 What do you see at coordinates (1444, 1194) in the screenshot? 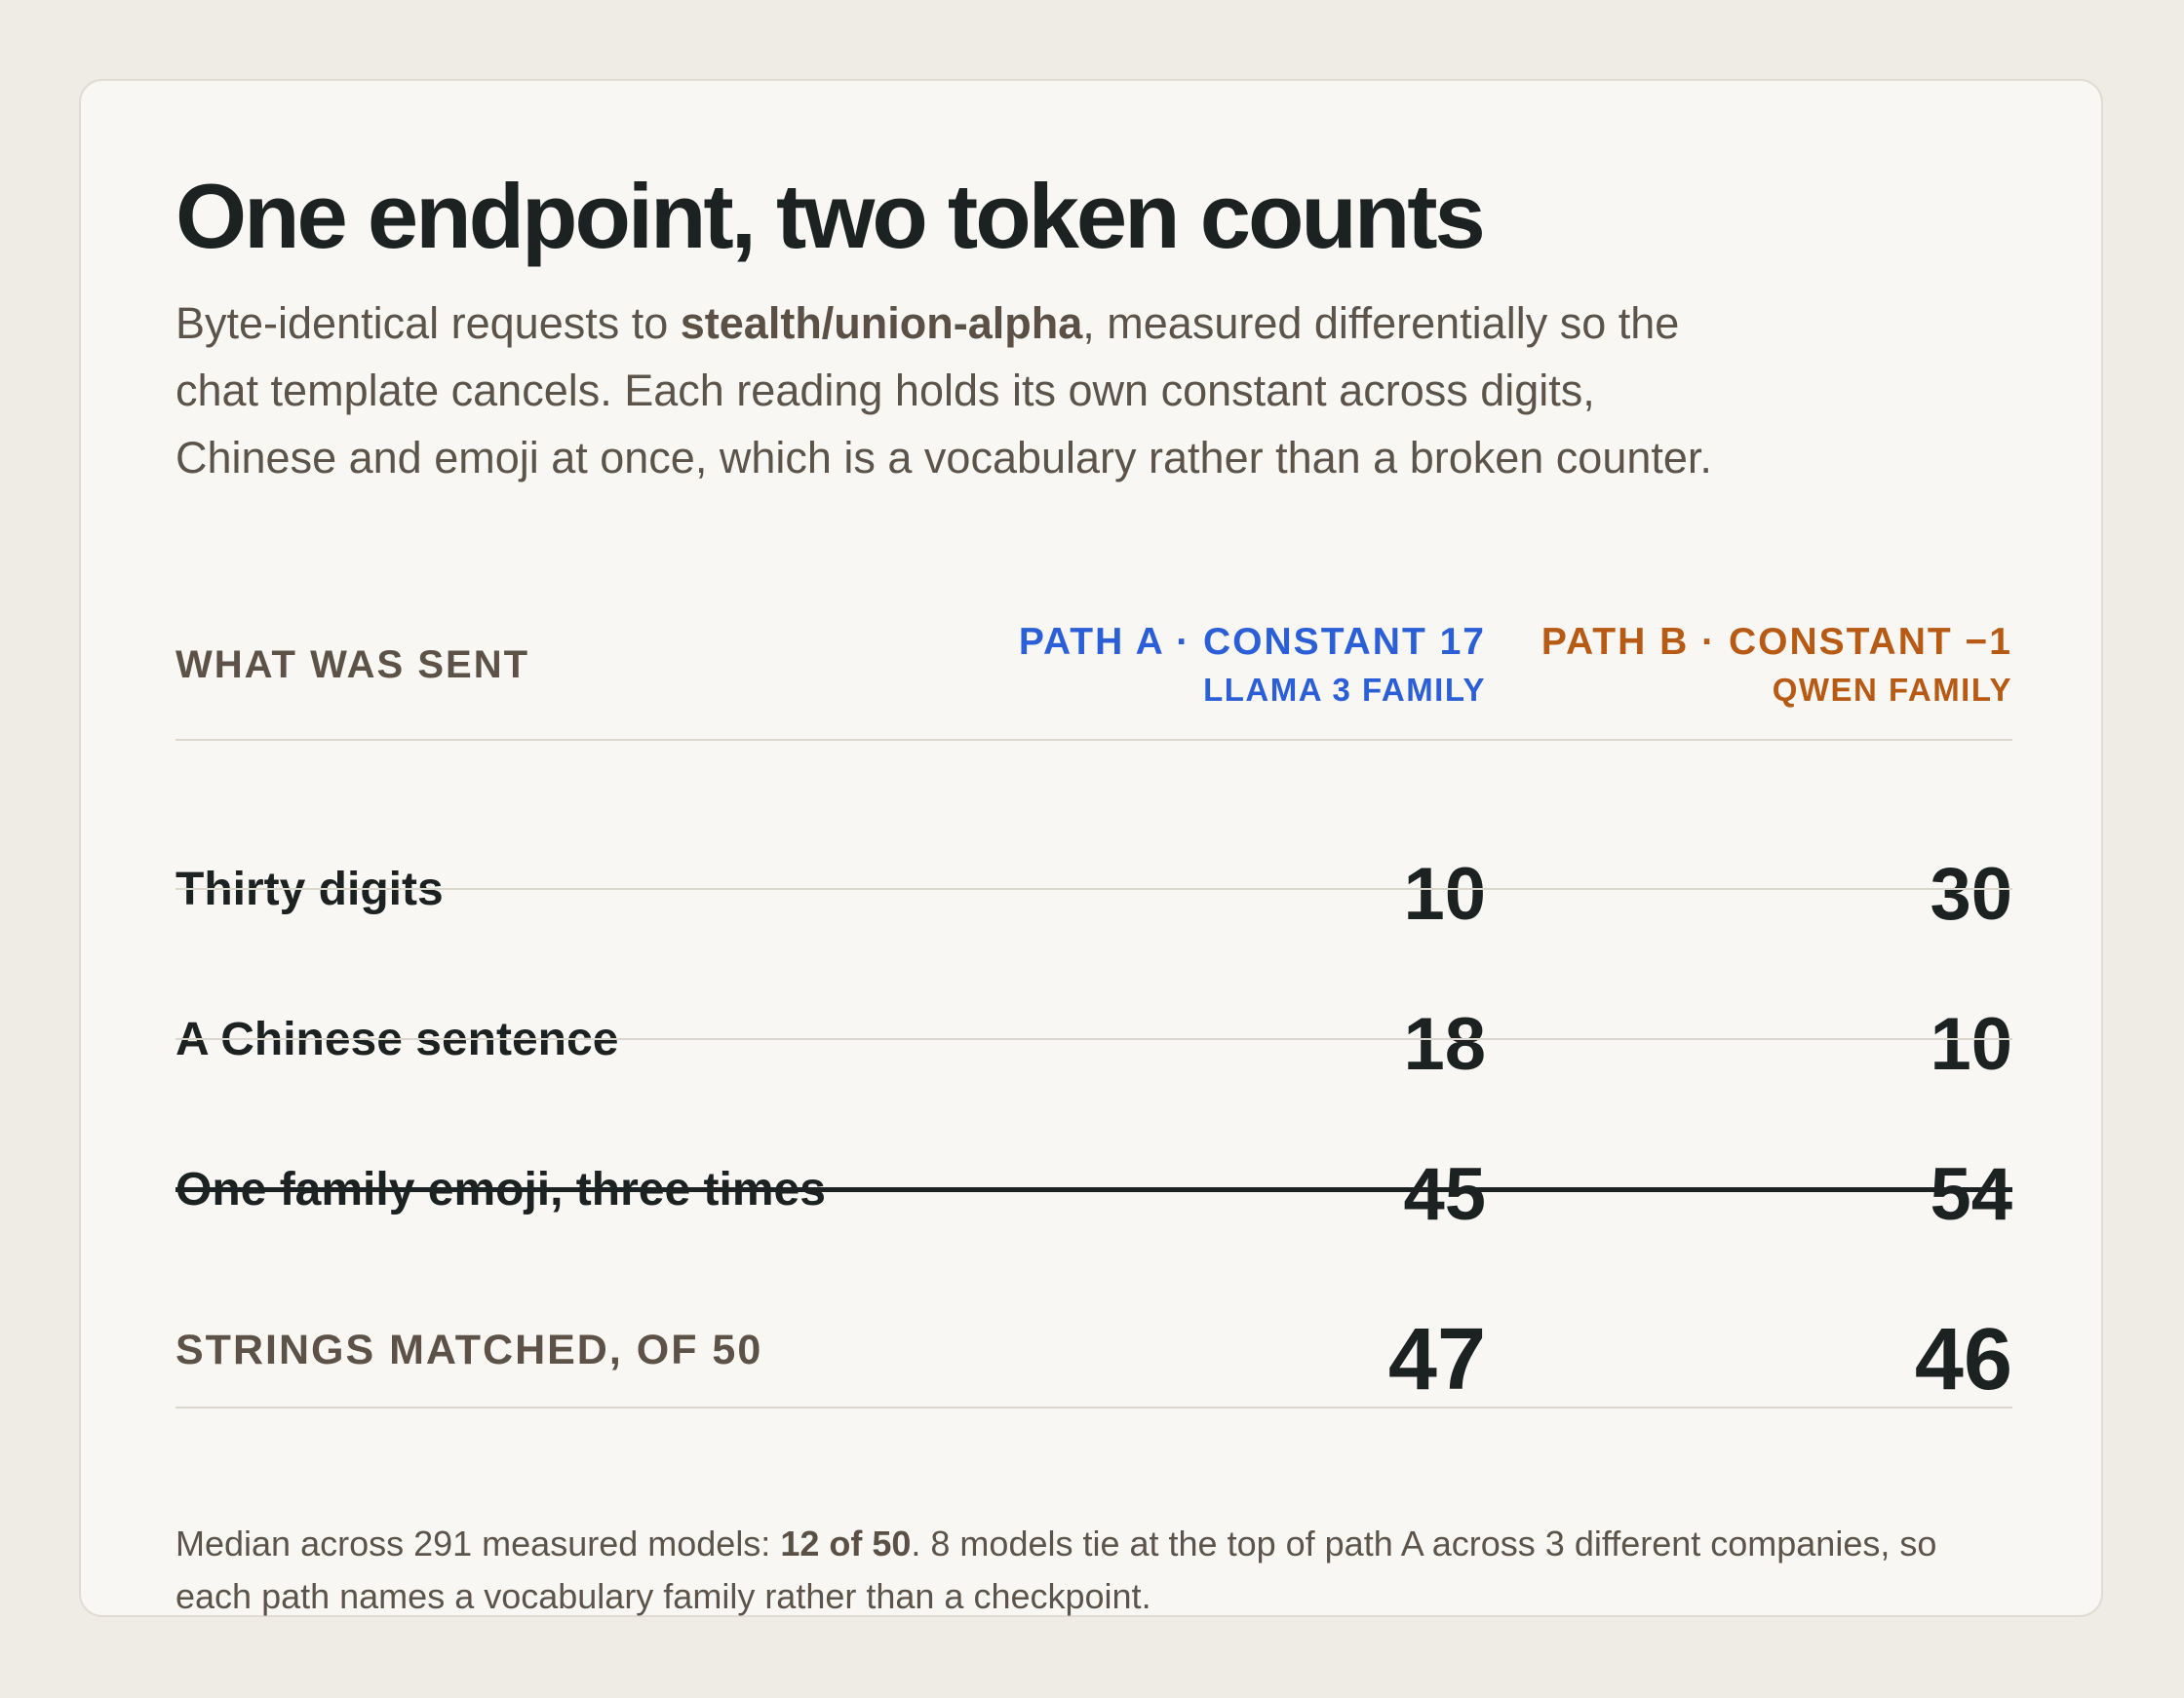
I see `row-family-emoji-path-a: 45` at bounding box center [1444, 1194].